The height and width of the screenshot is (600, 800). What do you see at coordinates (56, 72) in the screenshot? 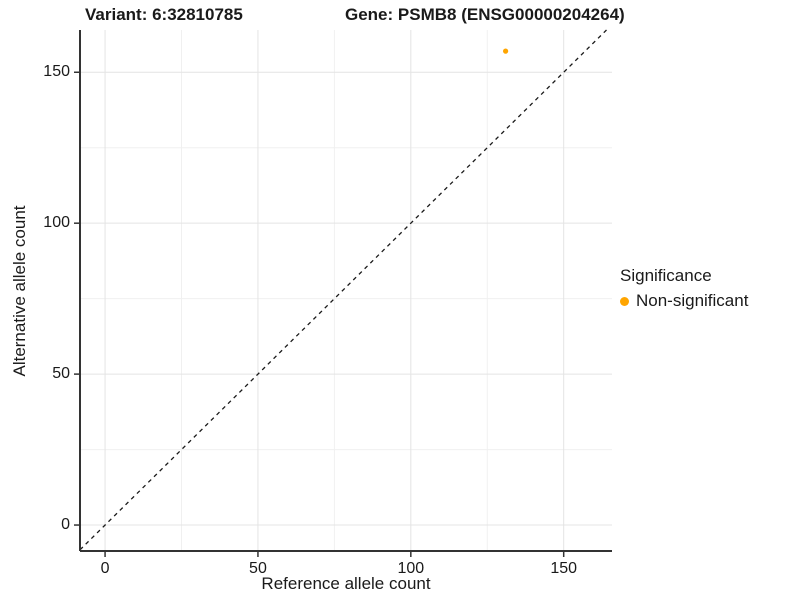
I see `y-tick-label: 150` at bounding box center [56, 72].